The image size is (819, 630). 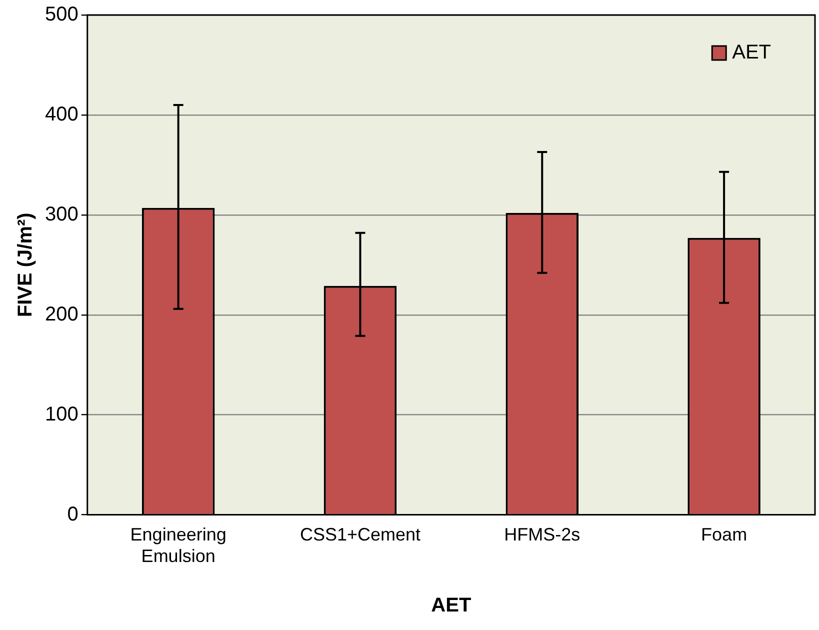 What do you see at coordinates (61, 314) in the screenshot?
I see `y-tick-label: 200` at bounding box center [61, 314].